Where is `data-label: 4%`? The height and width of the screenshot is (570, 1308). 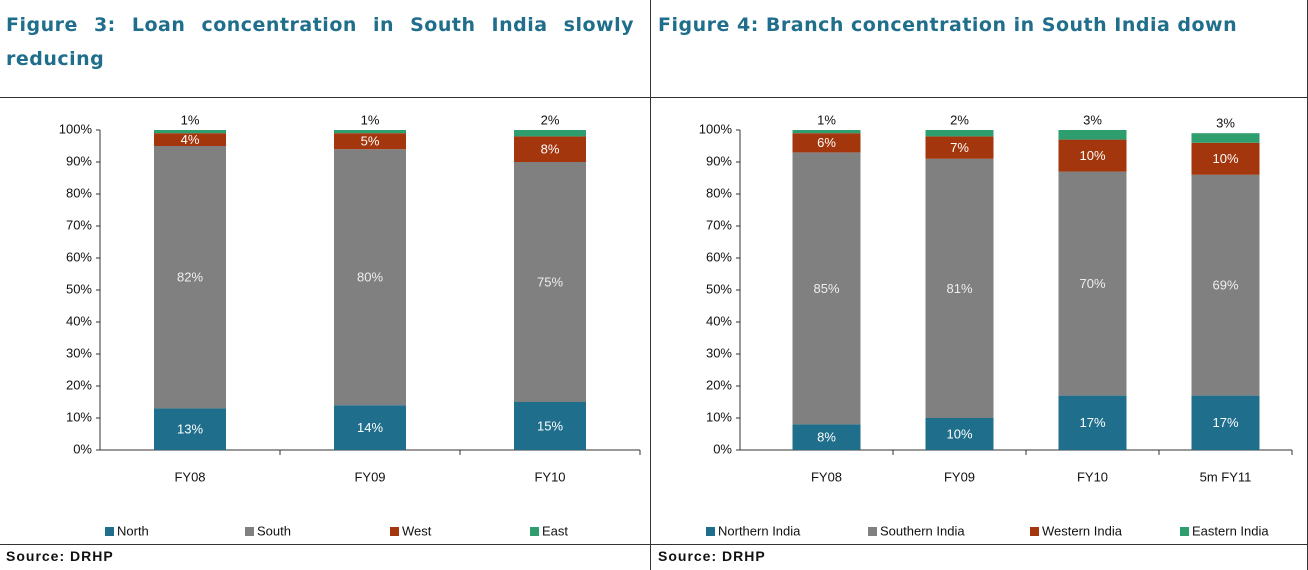
data-label: 4% is located at coordinates (190, 139).